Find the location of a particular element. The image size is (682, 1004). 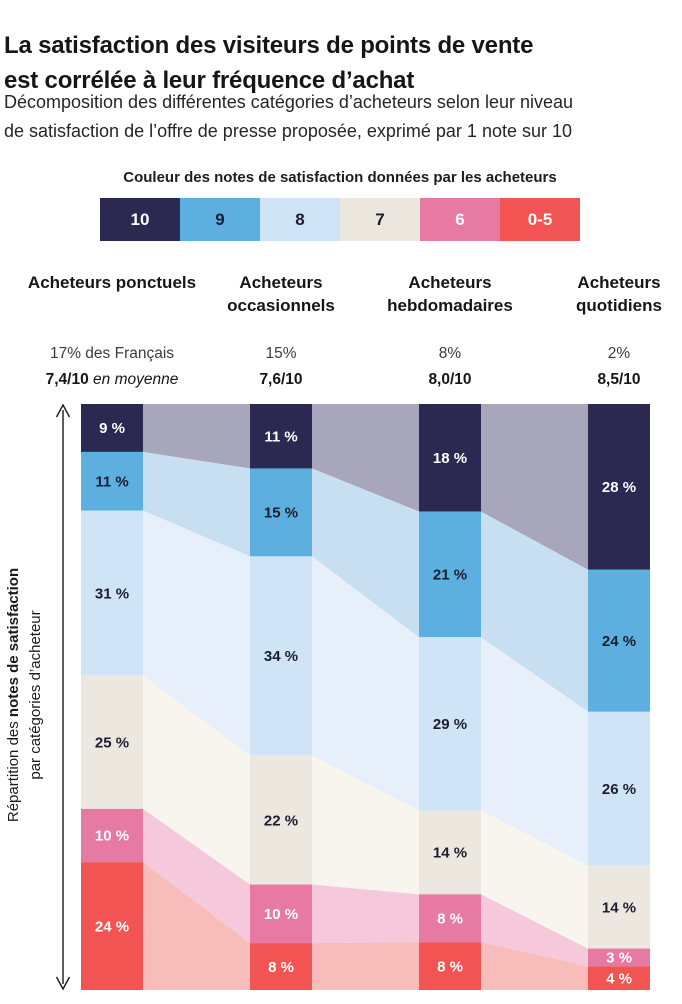

column-header-4: Acheteurs quotidiens is located at coordinates (619, 294).